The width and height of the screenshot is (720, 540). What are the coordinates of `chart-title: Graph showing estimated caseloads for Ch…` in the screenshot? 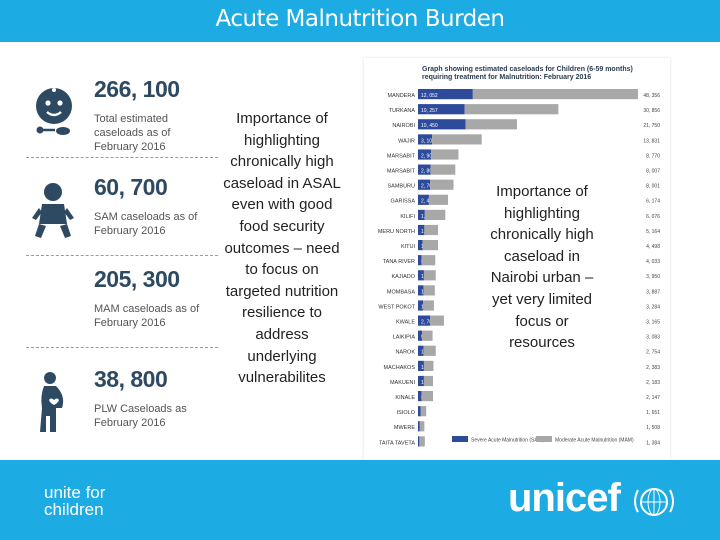 It's located at (527, 73).